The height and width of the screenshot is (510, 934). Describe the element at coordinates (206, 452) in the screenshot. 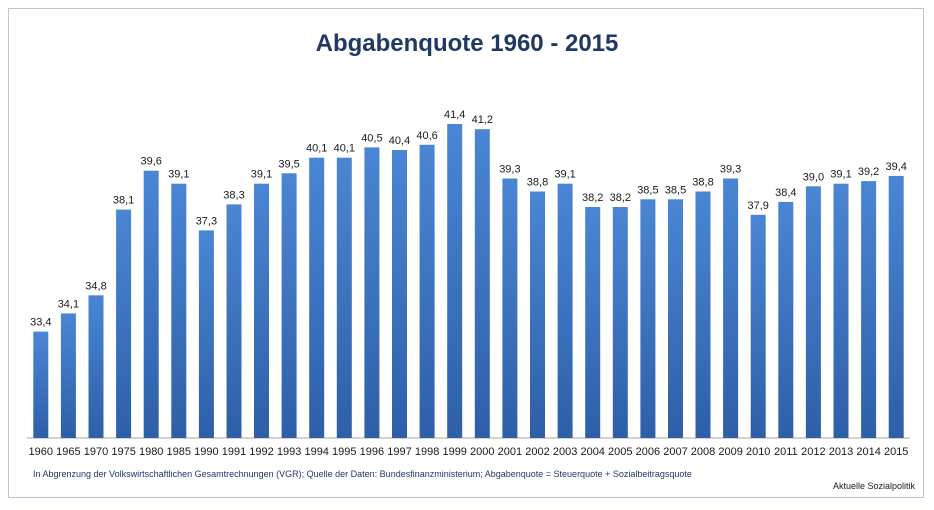

I see `x-tick-label-1990: 1990` at that location.